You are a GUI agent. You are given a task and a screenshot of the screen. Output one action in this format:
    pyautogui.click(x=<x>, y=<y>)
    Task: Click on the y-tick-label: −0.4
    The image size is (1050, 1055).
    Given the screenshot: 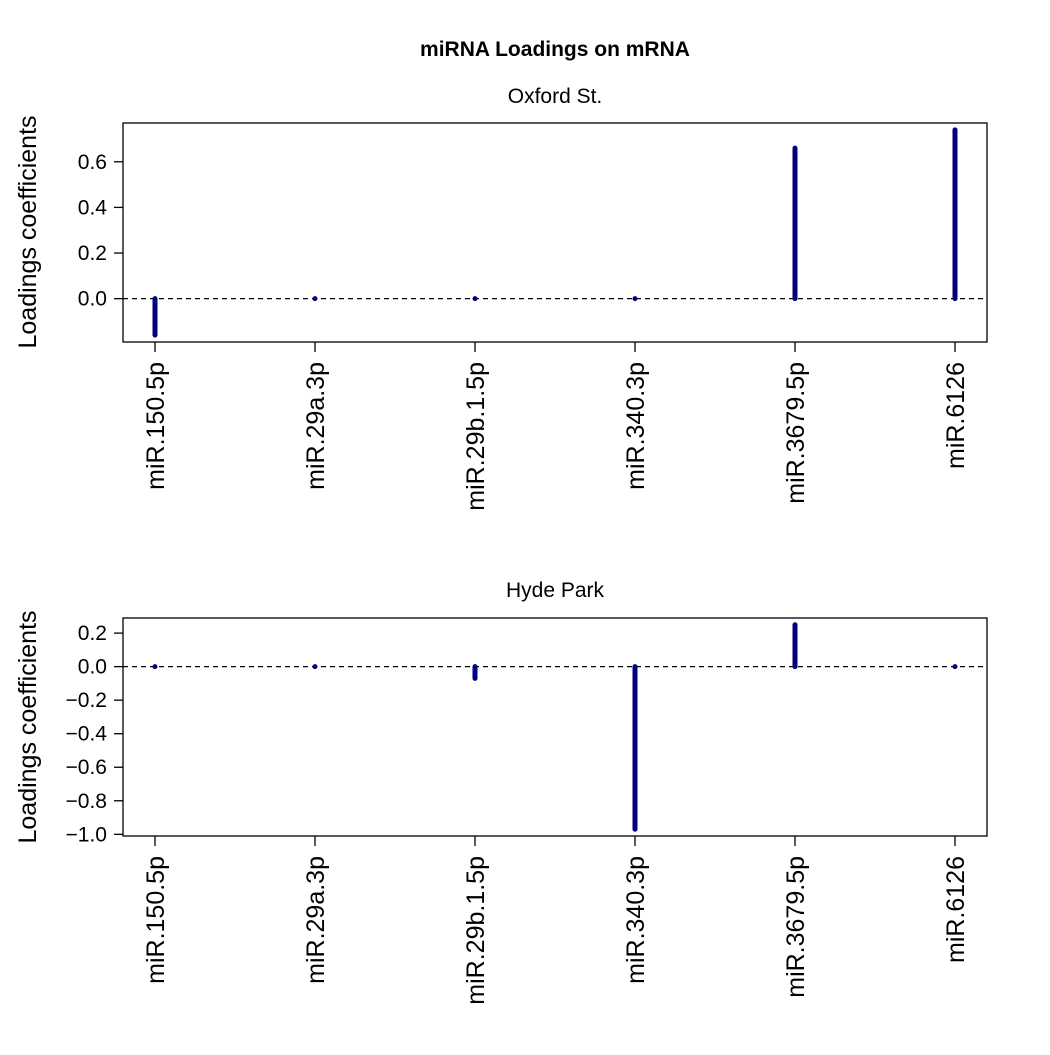 What is the action you would take?
    pyautogui.click(x=87, y=734)
    